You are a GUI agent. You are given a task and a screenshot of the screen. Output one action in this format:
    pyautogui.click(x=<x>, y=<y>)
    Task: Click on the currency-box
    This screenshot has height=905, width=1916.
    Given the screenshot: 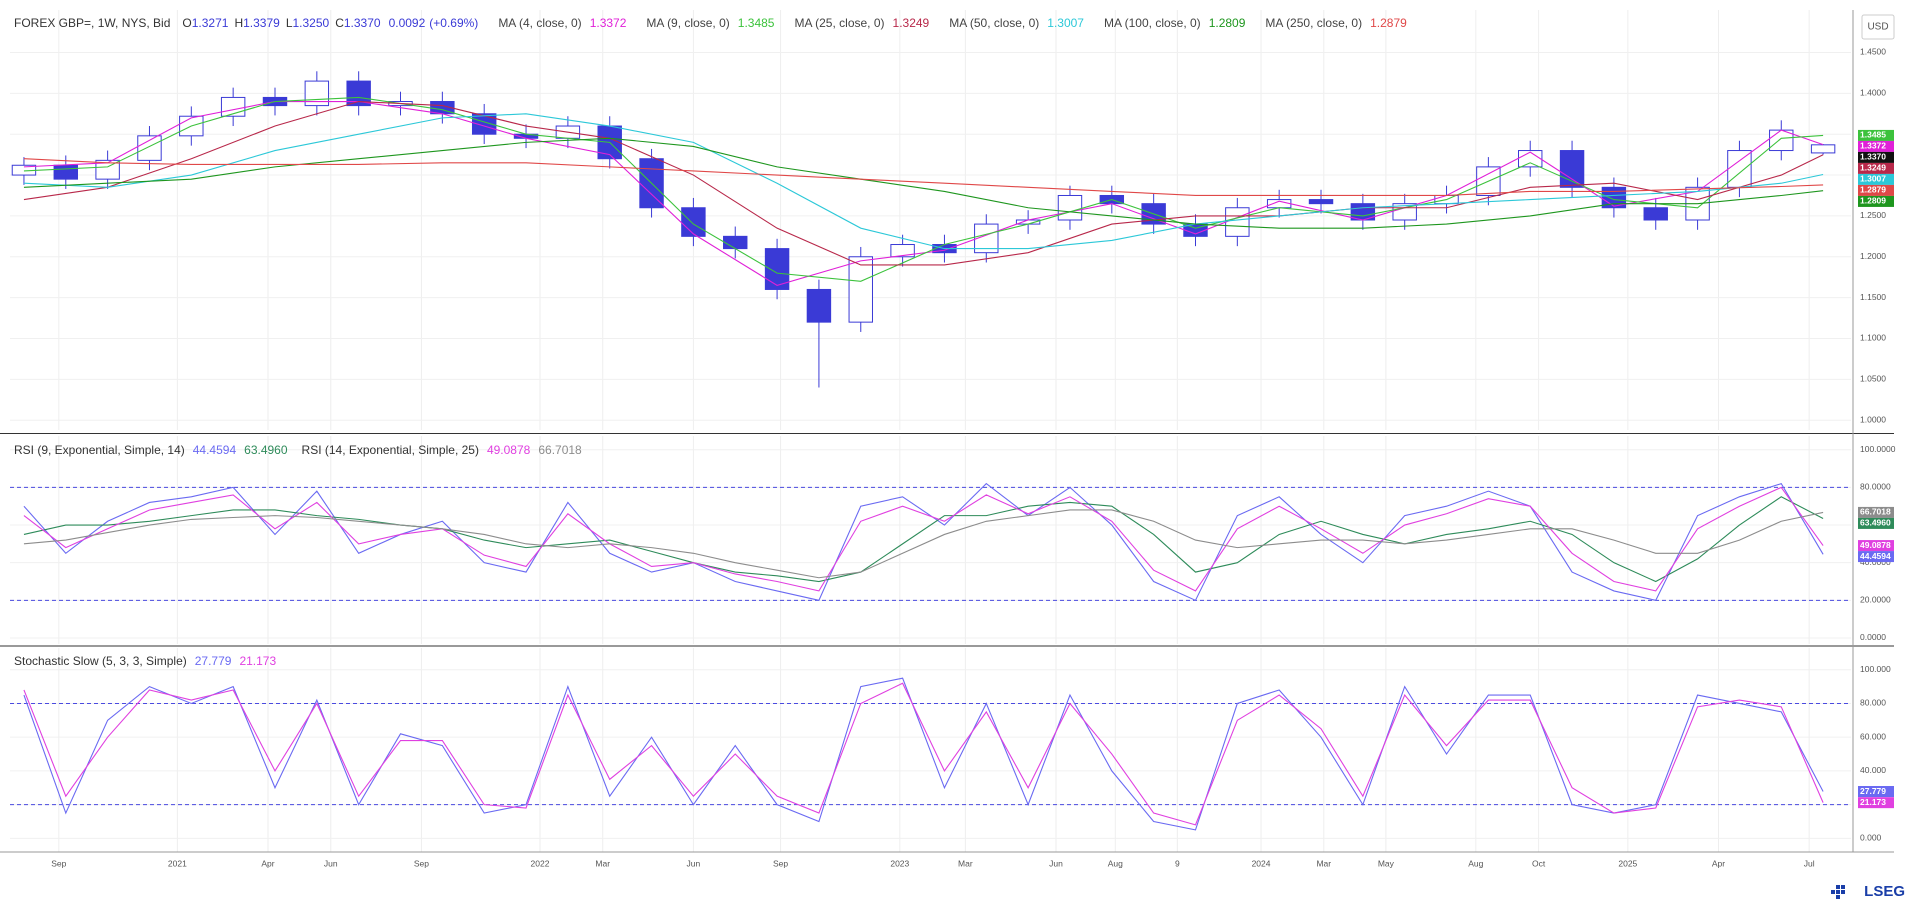 What is the action you would take?
    pyautogui.click(x=1878, y=27)
    